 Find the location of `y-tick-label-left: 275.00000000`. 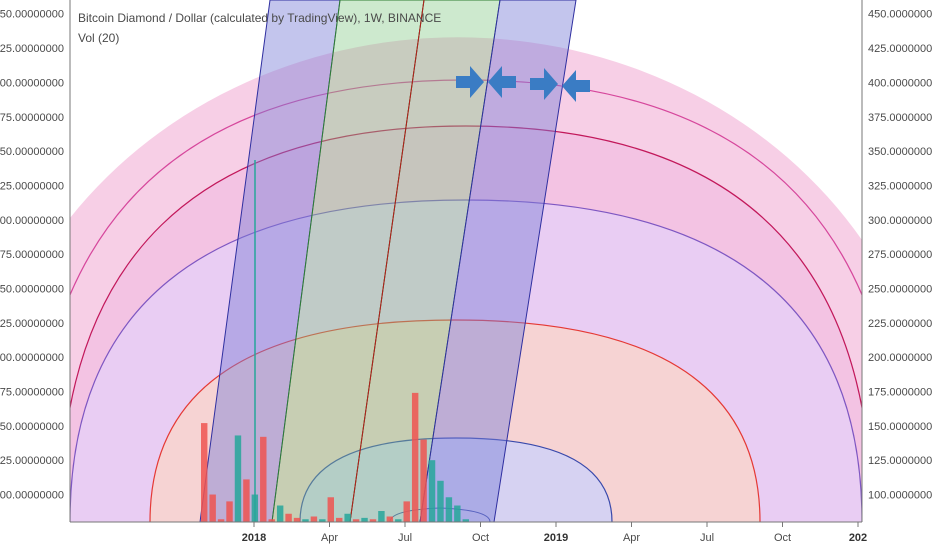

y-tick-label-left: 275.00000000 is located at coordinates (32, 255).